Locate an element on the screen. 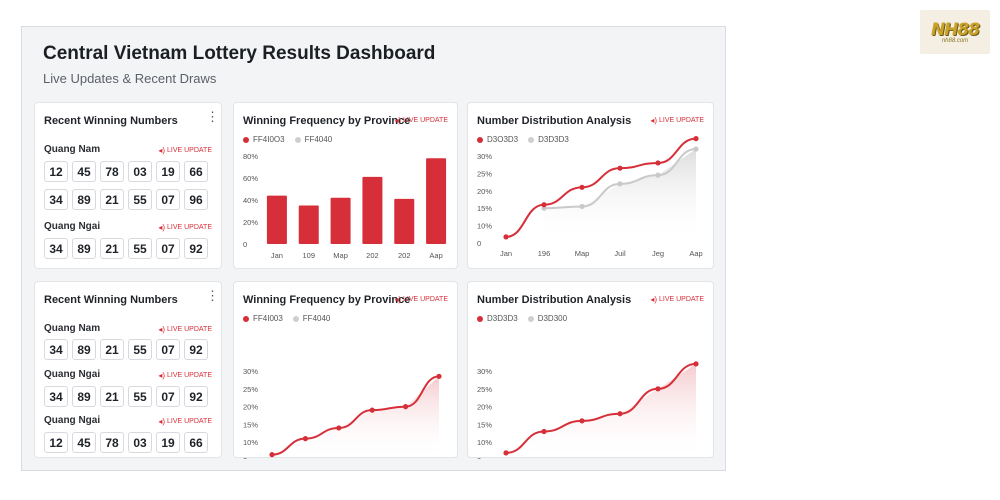 Image resolution: width=1000 pixels, height=500 pixels. legend-label: D3O3D3 is located at coordinates (503, 139).